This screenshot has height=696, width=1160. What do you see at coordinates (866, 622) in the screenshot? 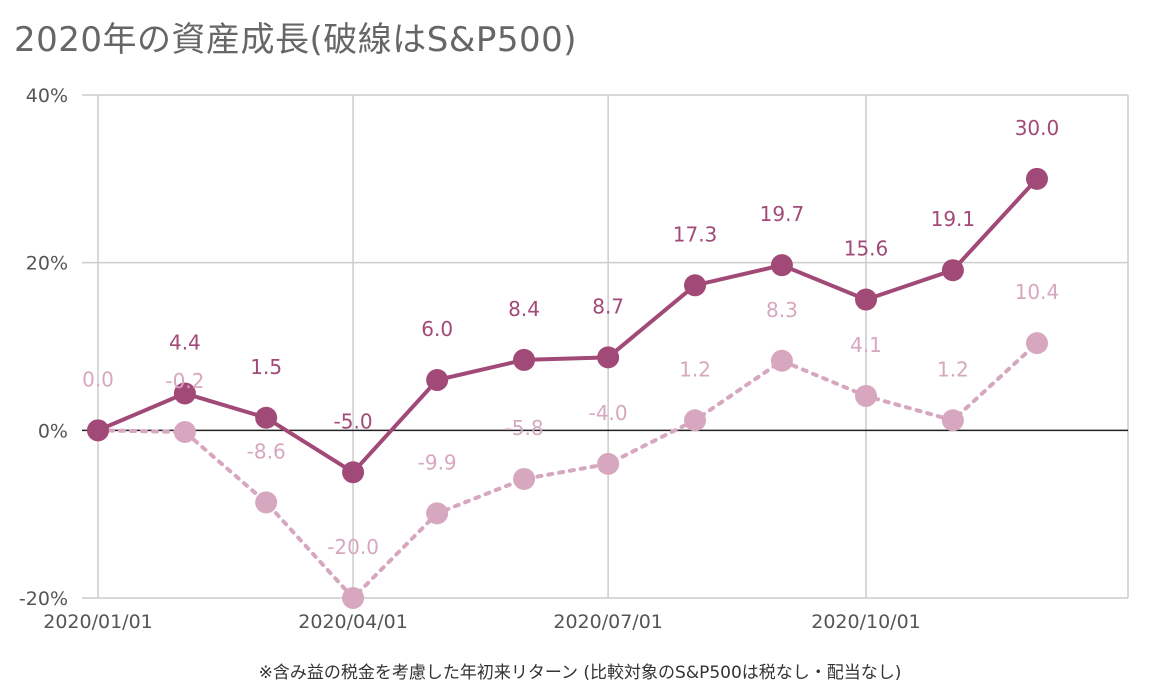
I see `x-tick-label: 2020/10/01` at bounding box center [866, 622].